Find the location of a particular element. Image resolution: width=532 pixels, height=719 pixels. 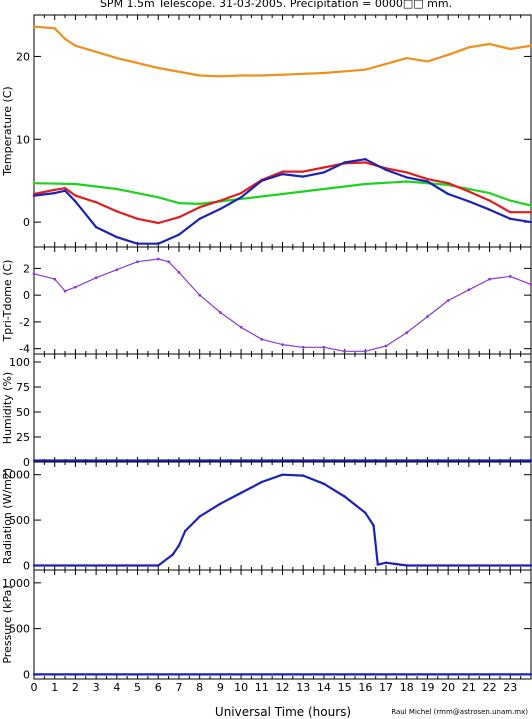

y-axis-label: Humidity (%) is located at coordinates (7, 408).